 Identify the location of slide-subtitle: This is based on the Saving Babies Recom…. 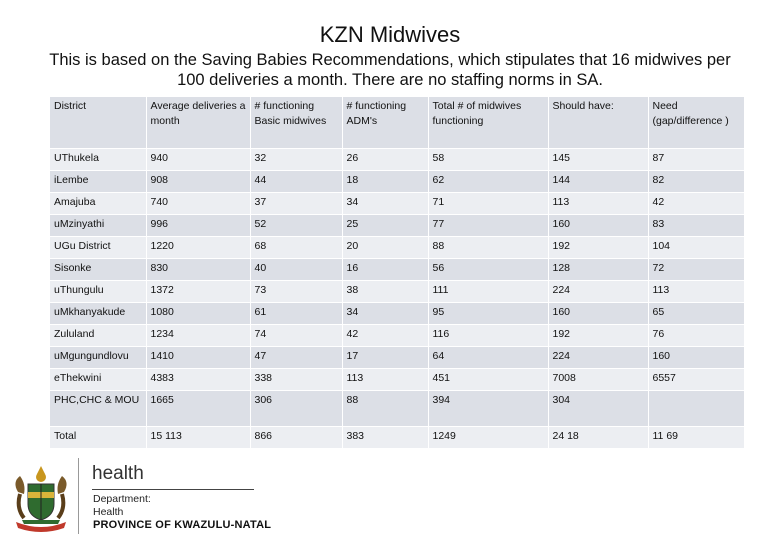
(390, 70).